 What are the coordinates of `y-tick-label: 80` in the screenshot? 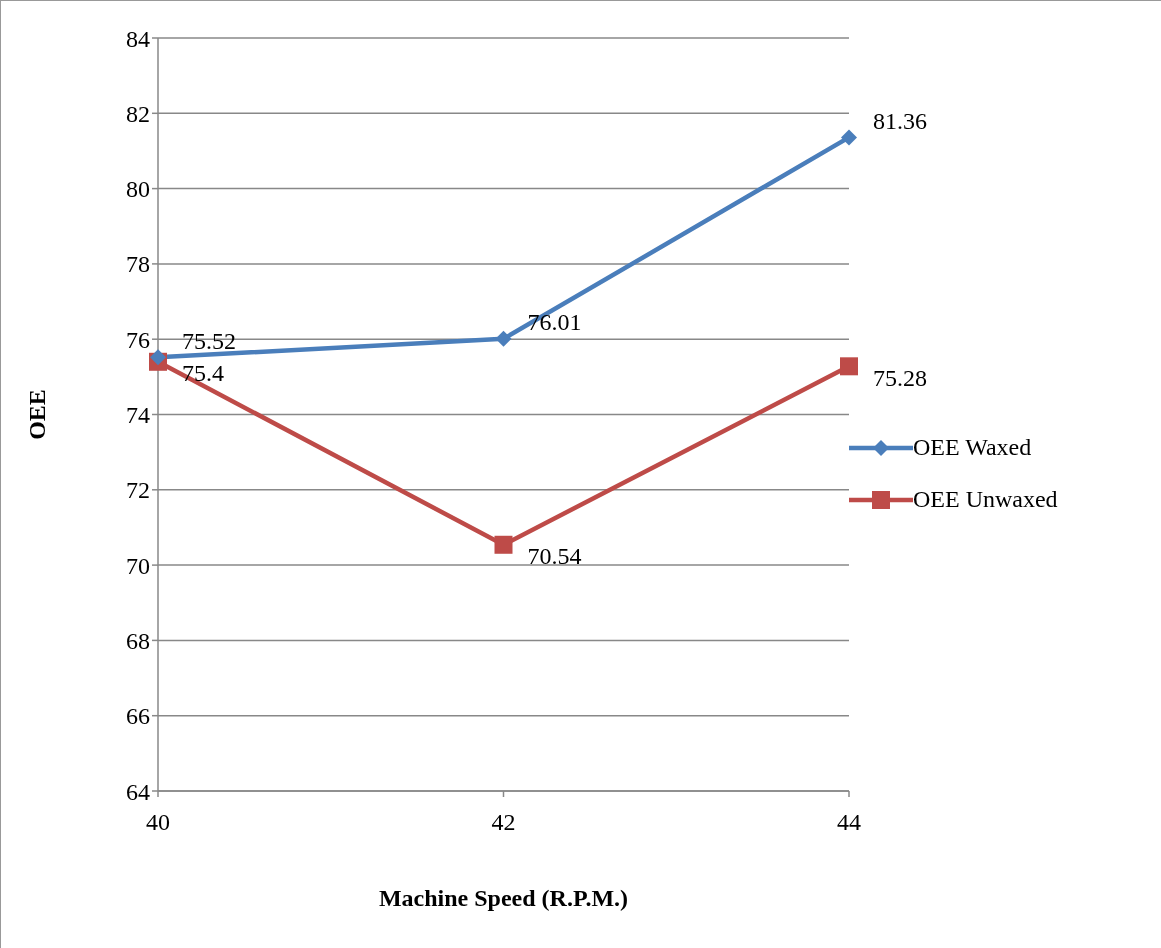 It's located at (138, 189).